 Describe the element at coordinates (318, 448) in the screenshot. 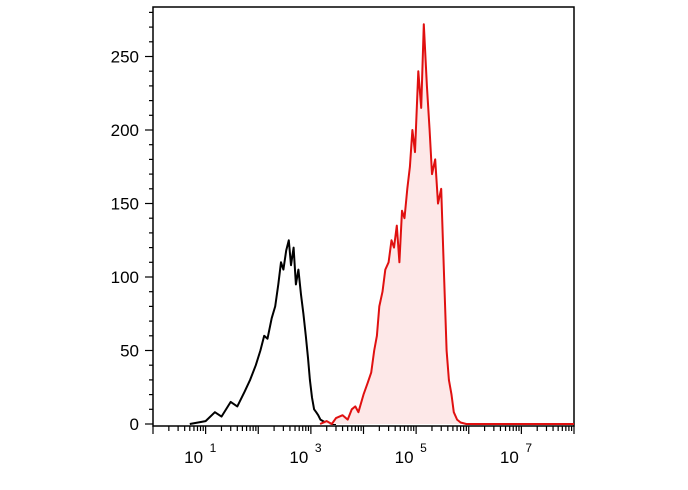

I see `x-tick-label-exponent: 3` at that location.